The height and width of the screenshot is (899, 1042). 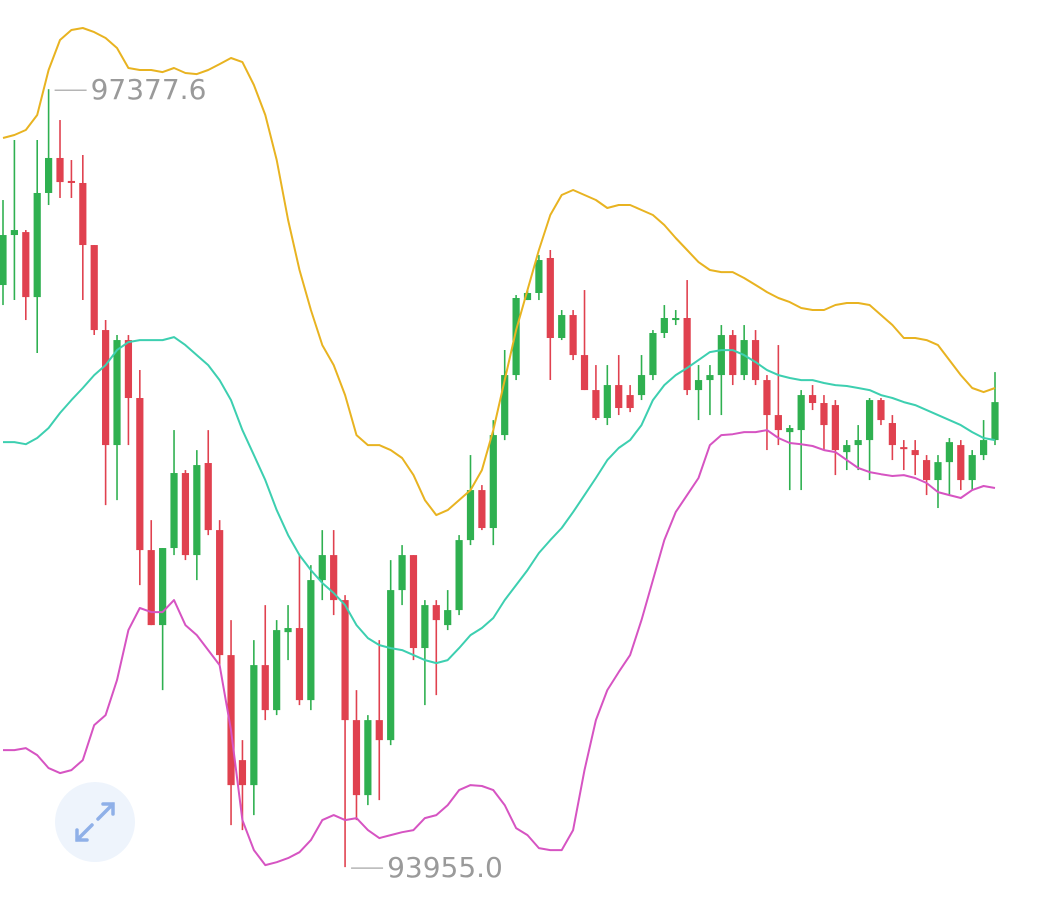 I want to click on expand-button, so click(x=95, y=822).